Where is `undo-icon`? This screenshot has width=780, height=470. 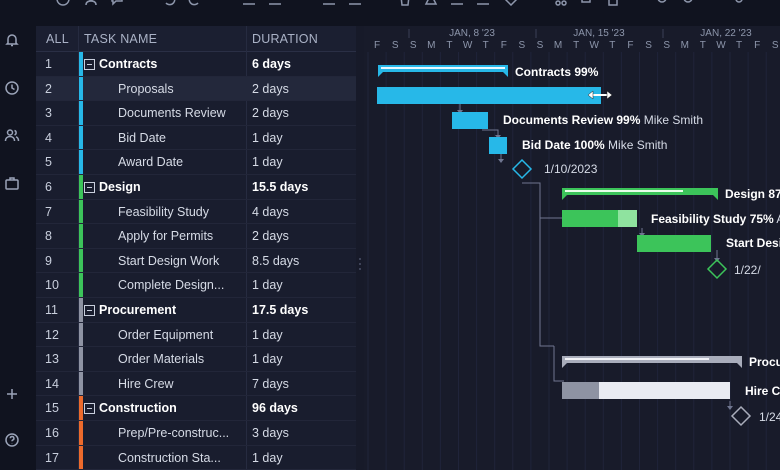 undo-icon is located at coordinates (169, 3).